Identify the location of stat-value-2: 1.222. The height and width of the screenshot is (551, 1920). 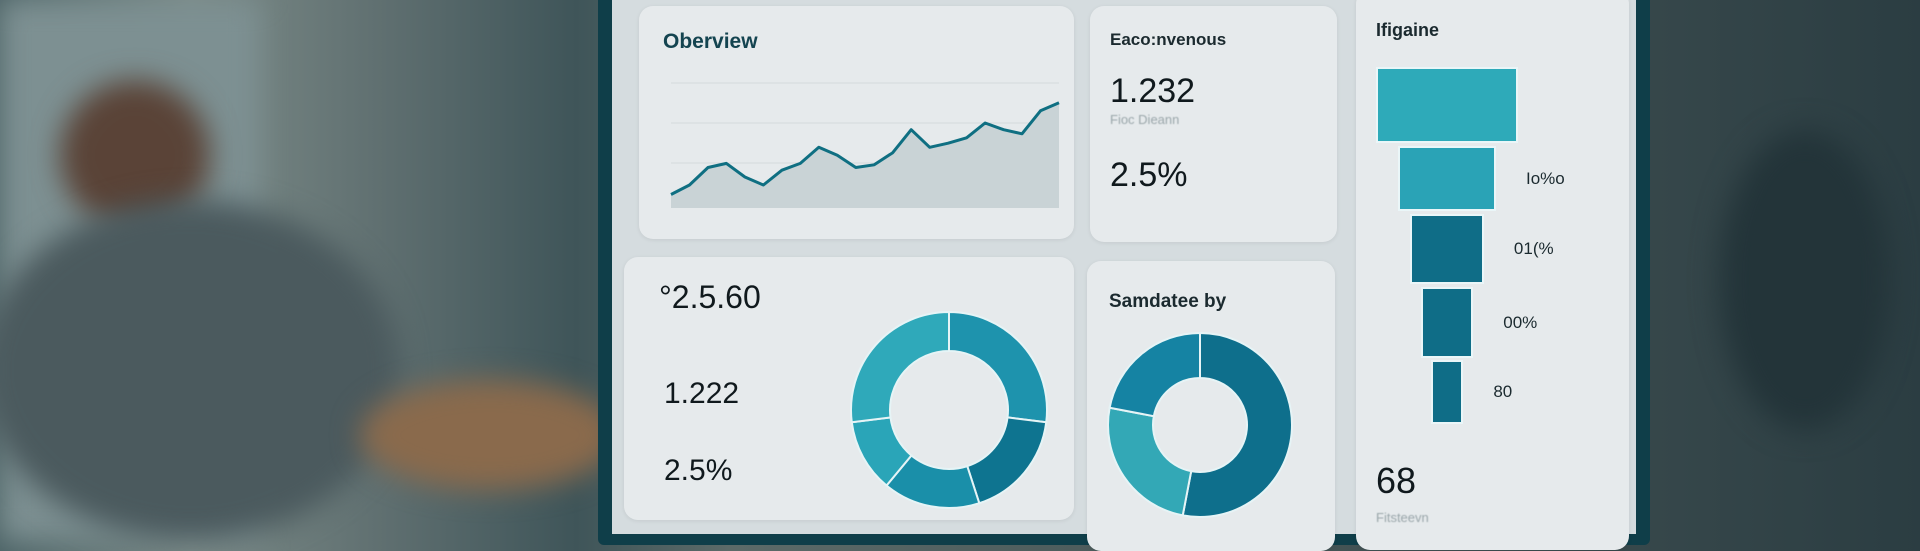
(702, 393).